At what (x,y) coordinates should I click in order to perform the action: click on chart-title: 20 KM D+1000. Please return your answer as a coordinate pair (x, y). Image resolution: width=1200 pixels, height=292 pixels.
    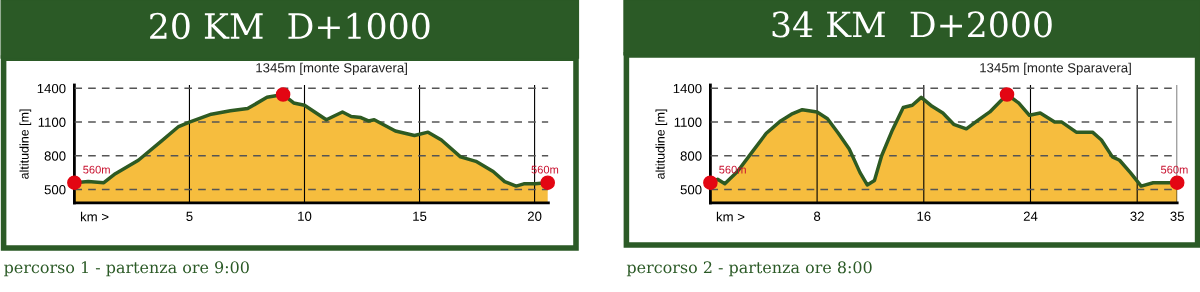
    Looking at the image, I should click on (290, 26).